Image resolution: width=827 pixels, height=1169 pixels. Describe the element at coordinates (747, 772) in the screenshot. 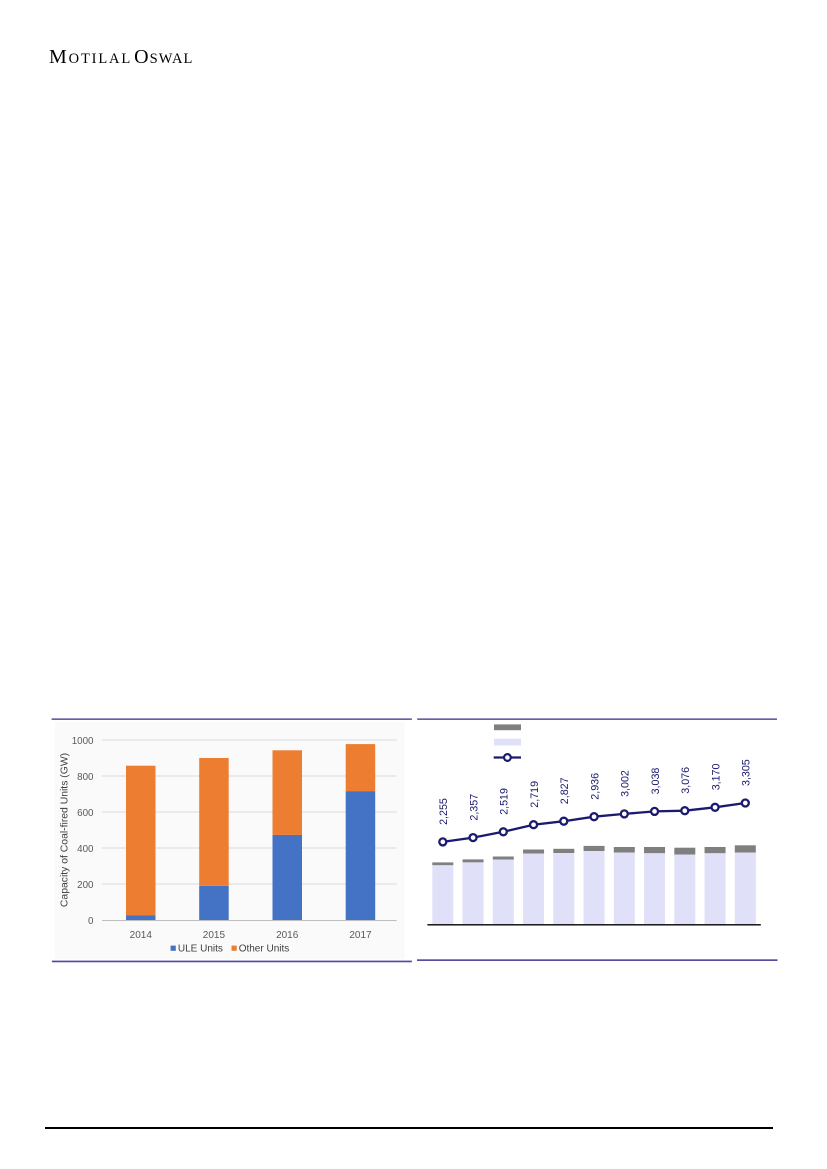

I see `svg-text: 3,305` at that location.